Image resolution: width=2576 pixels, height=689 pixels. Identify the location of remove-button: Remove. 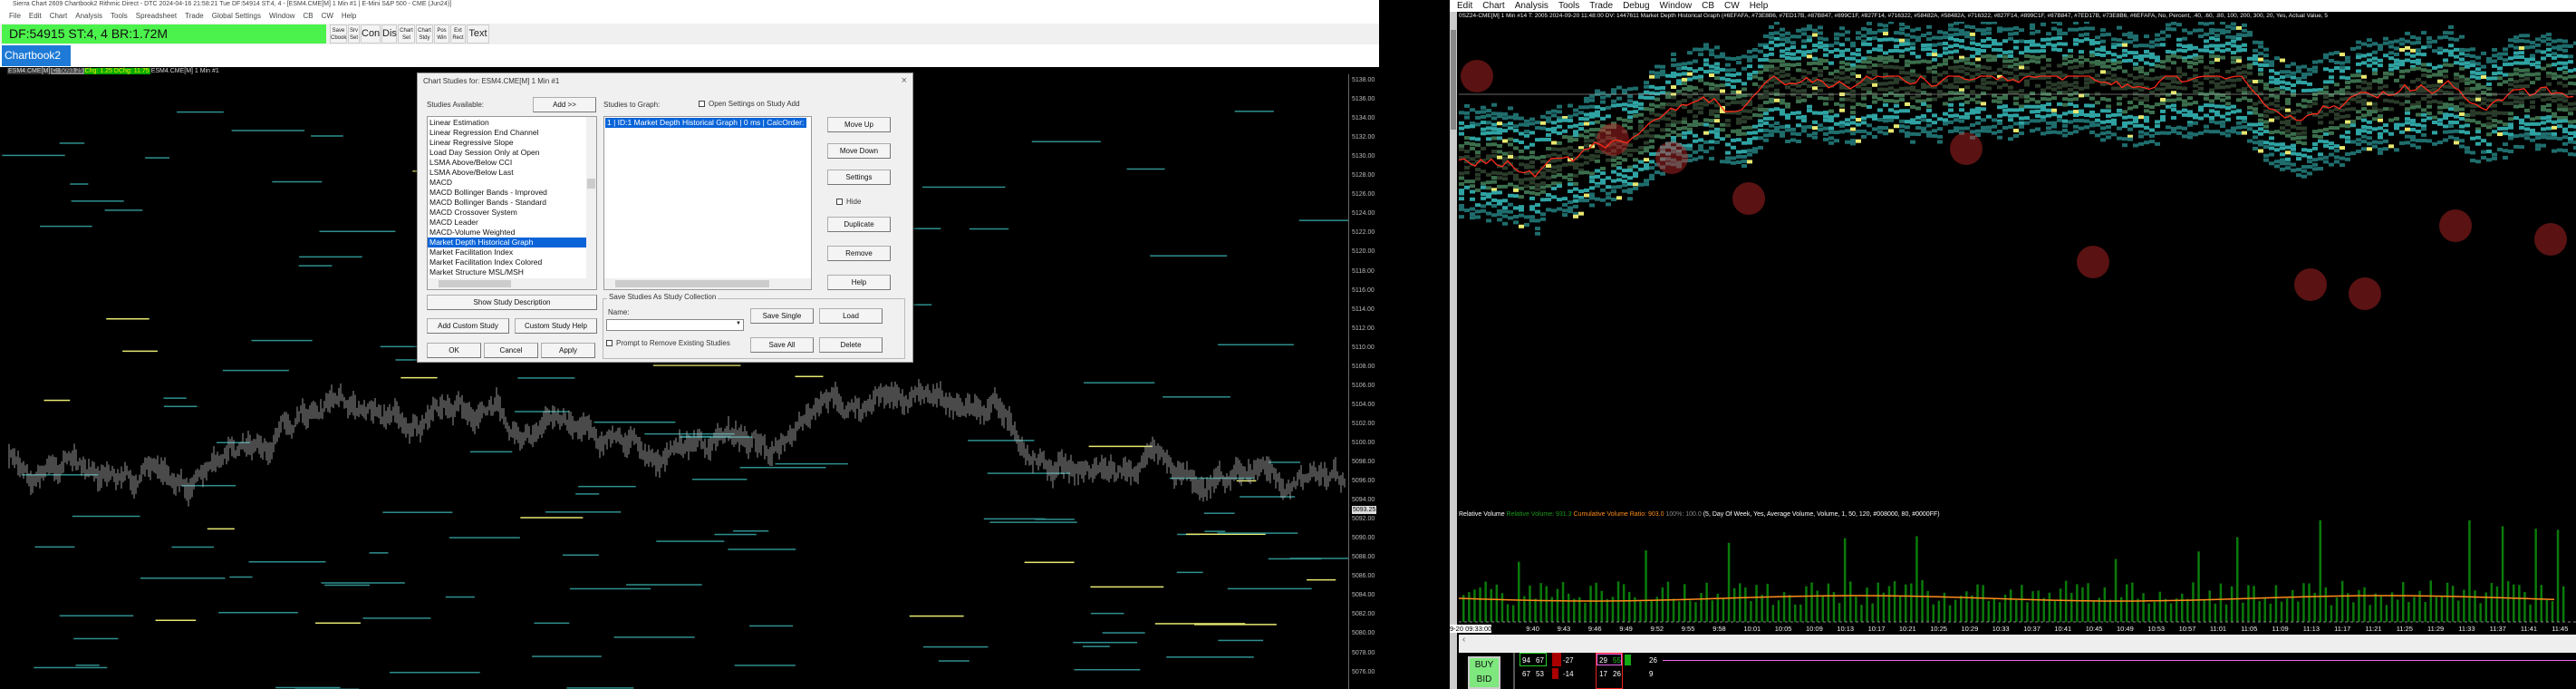
(859, 253).